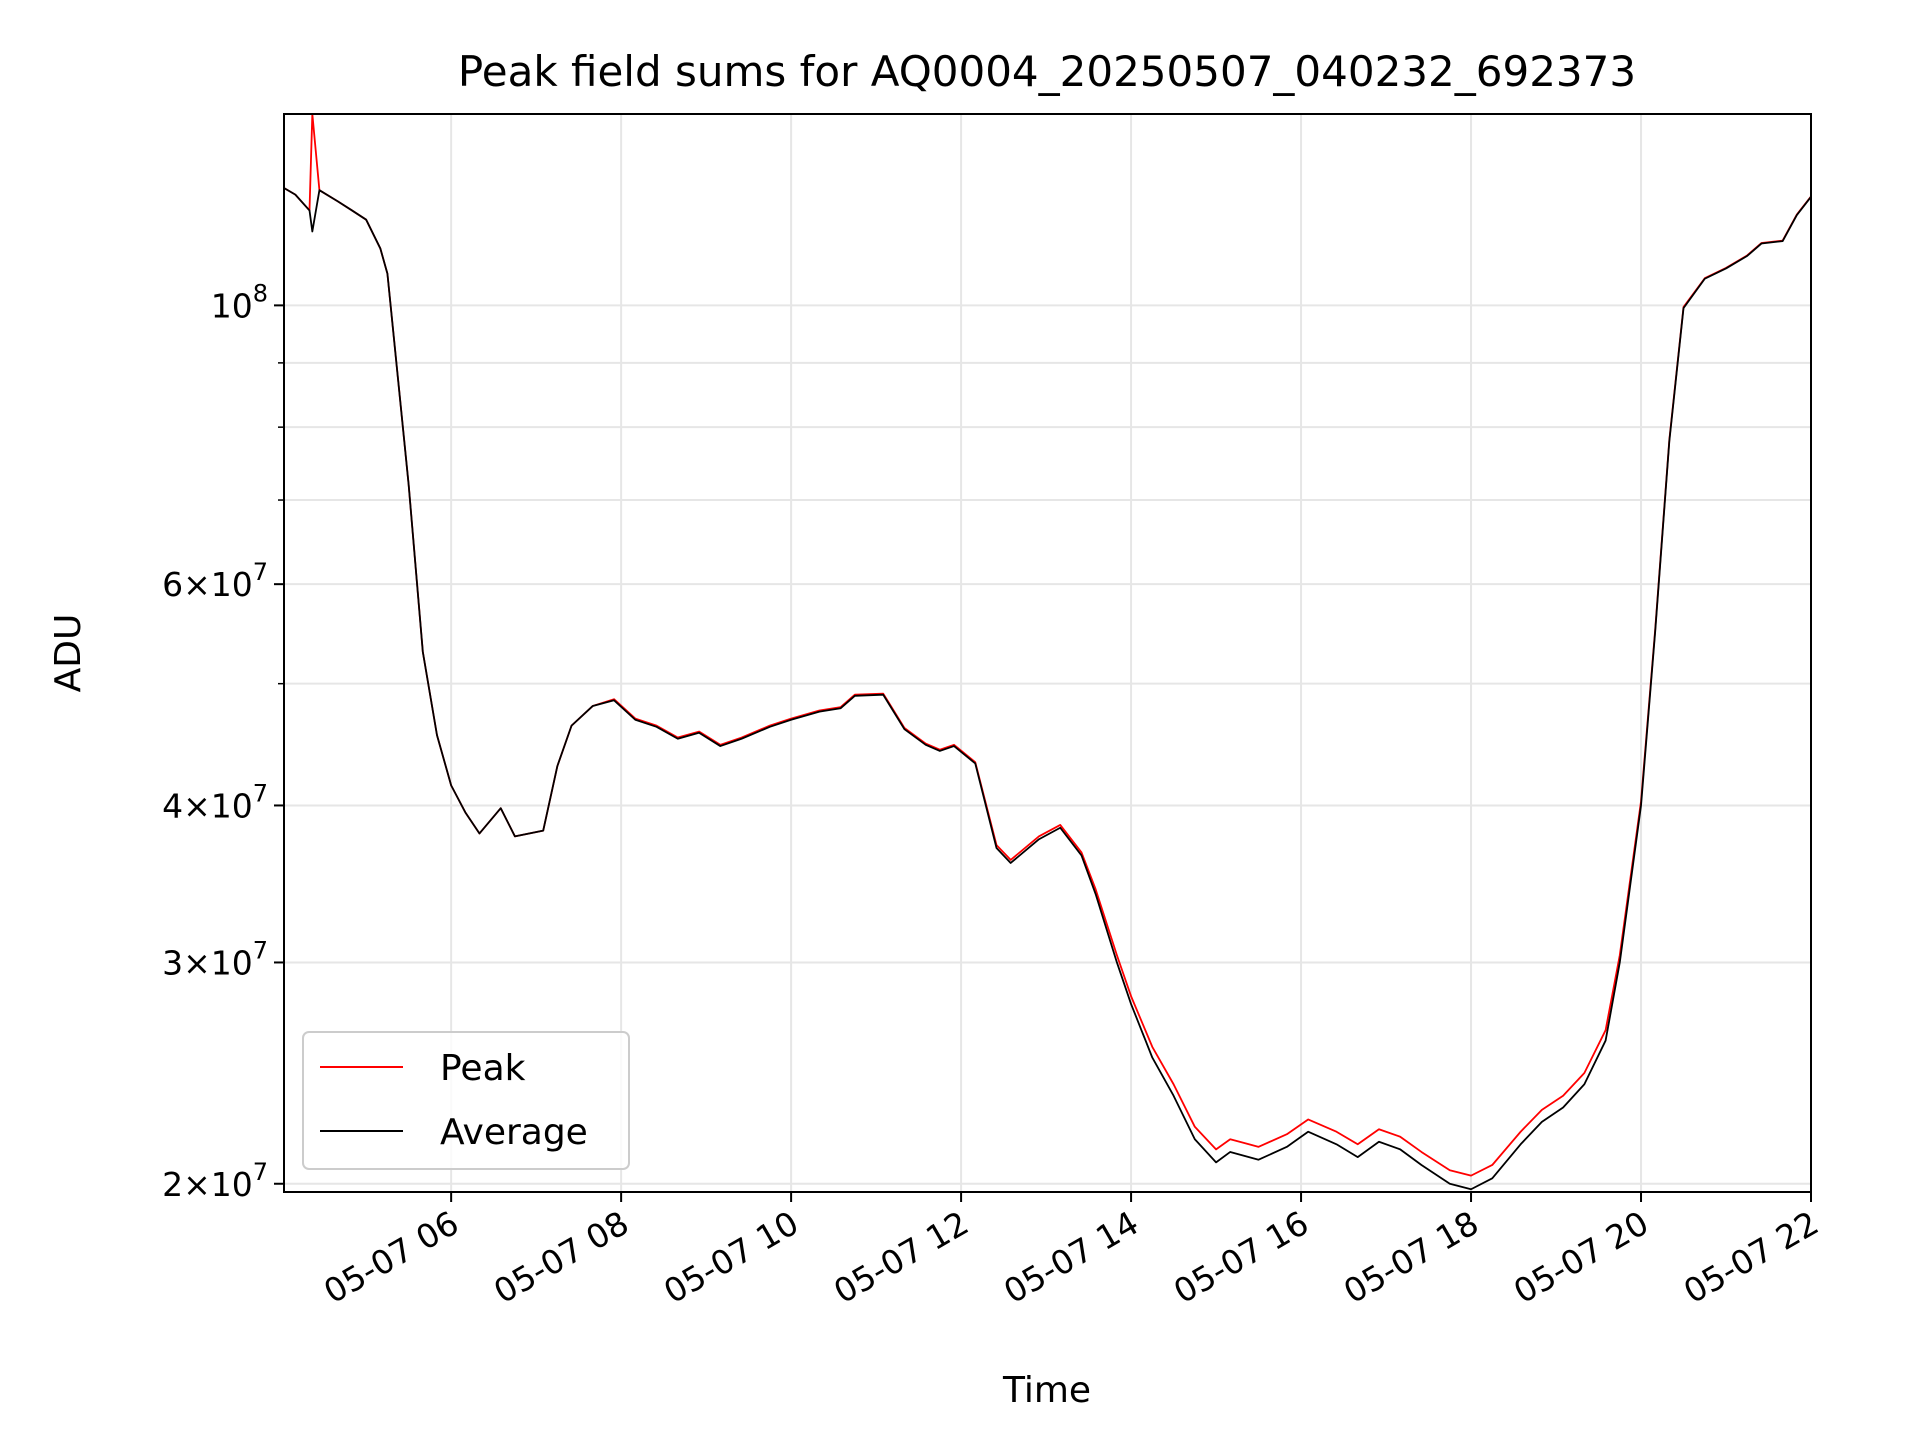 This screenshot has height=1440, width=1920. I want to click on y-tick-label: 2×107, so click(215, 1181).